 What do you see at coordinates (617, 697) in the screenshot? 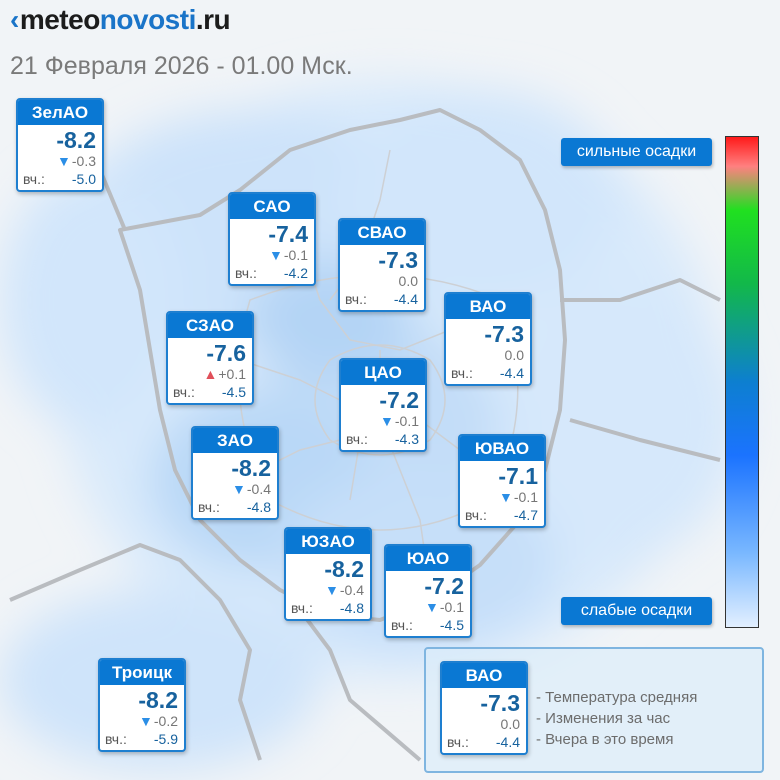
I see `legend-item-average-temperature: - Температура средняя` at bounding box center [617, 697].